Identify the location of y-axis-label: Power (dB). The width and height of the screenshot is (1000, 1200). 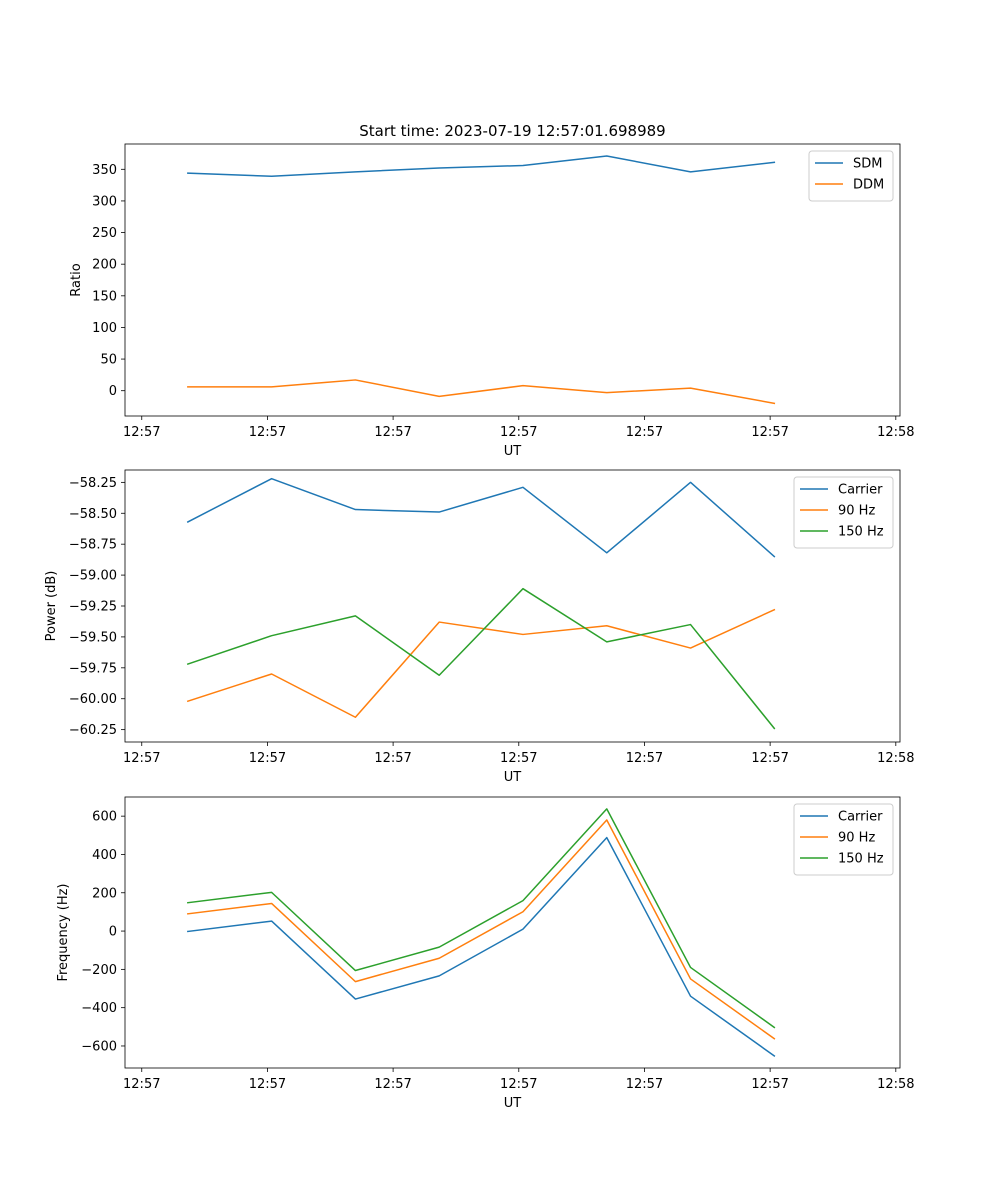
(51, 606).